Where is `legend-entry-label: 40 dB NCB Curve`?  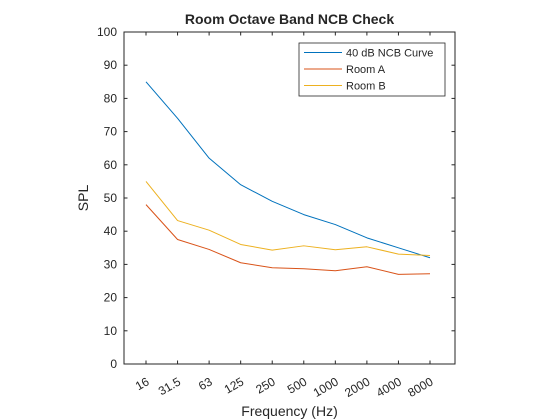 legend-entry-label: 40 dB NCB Curve is located at coordinates (389, 54).